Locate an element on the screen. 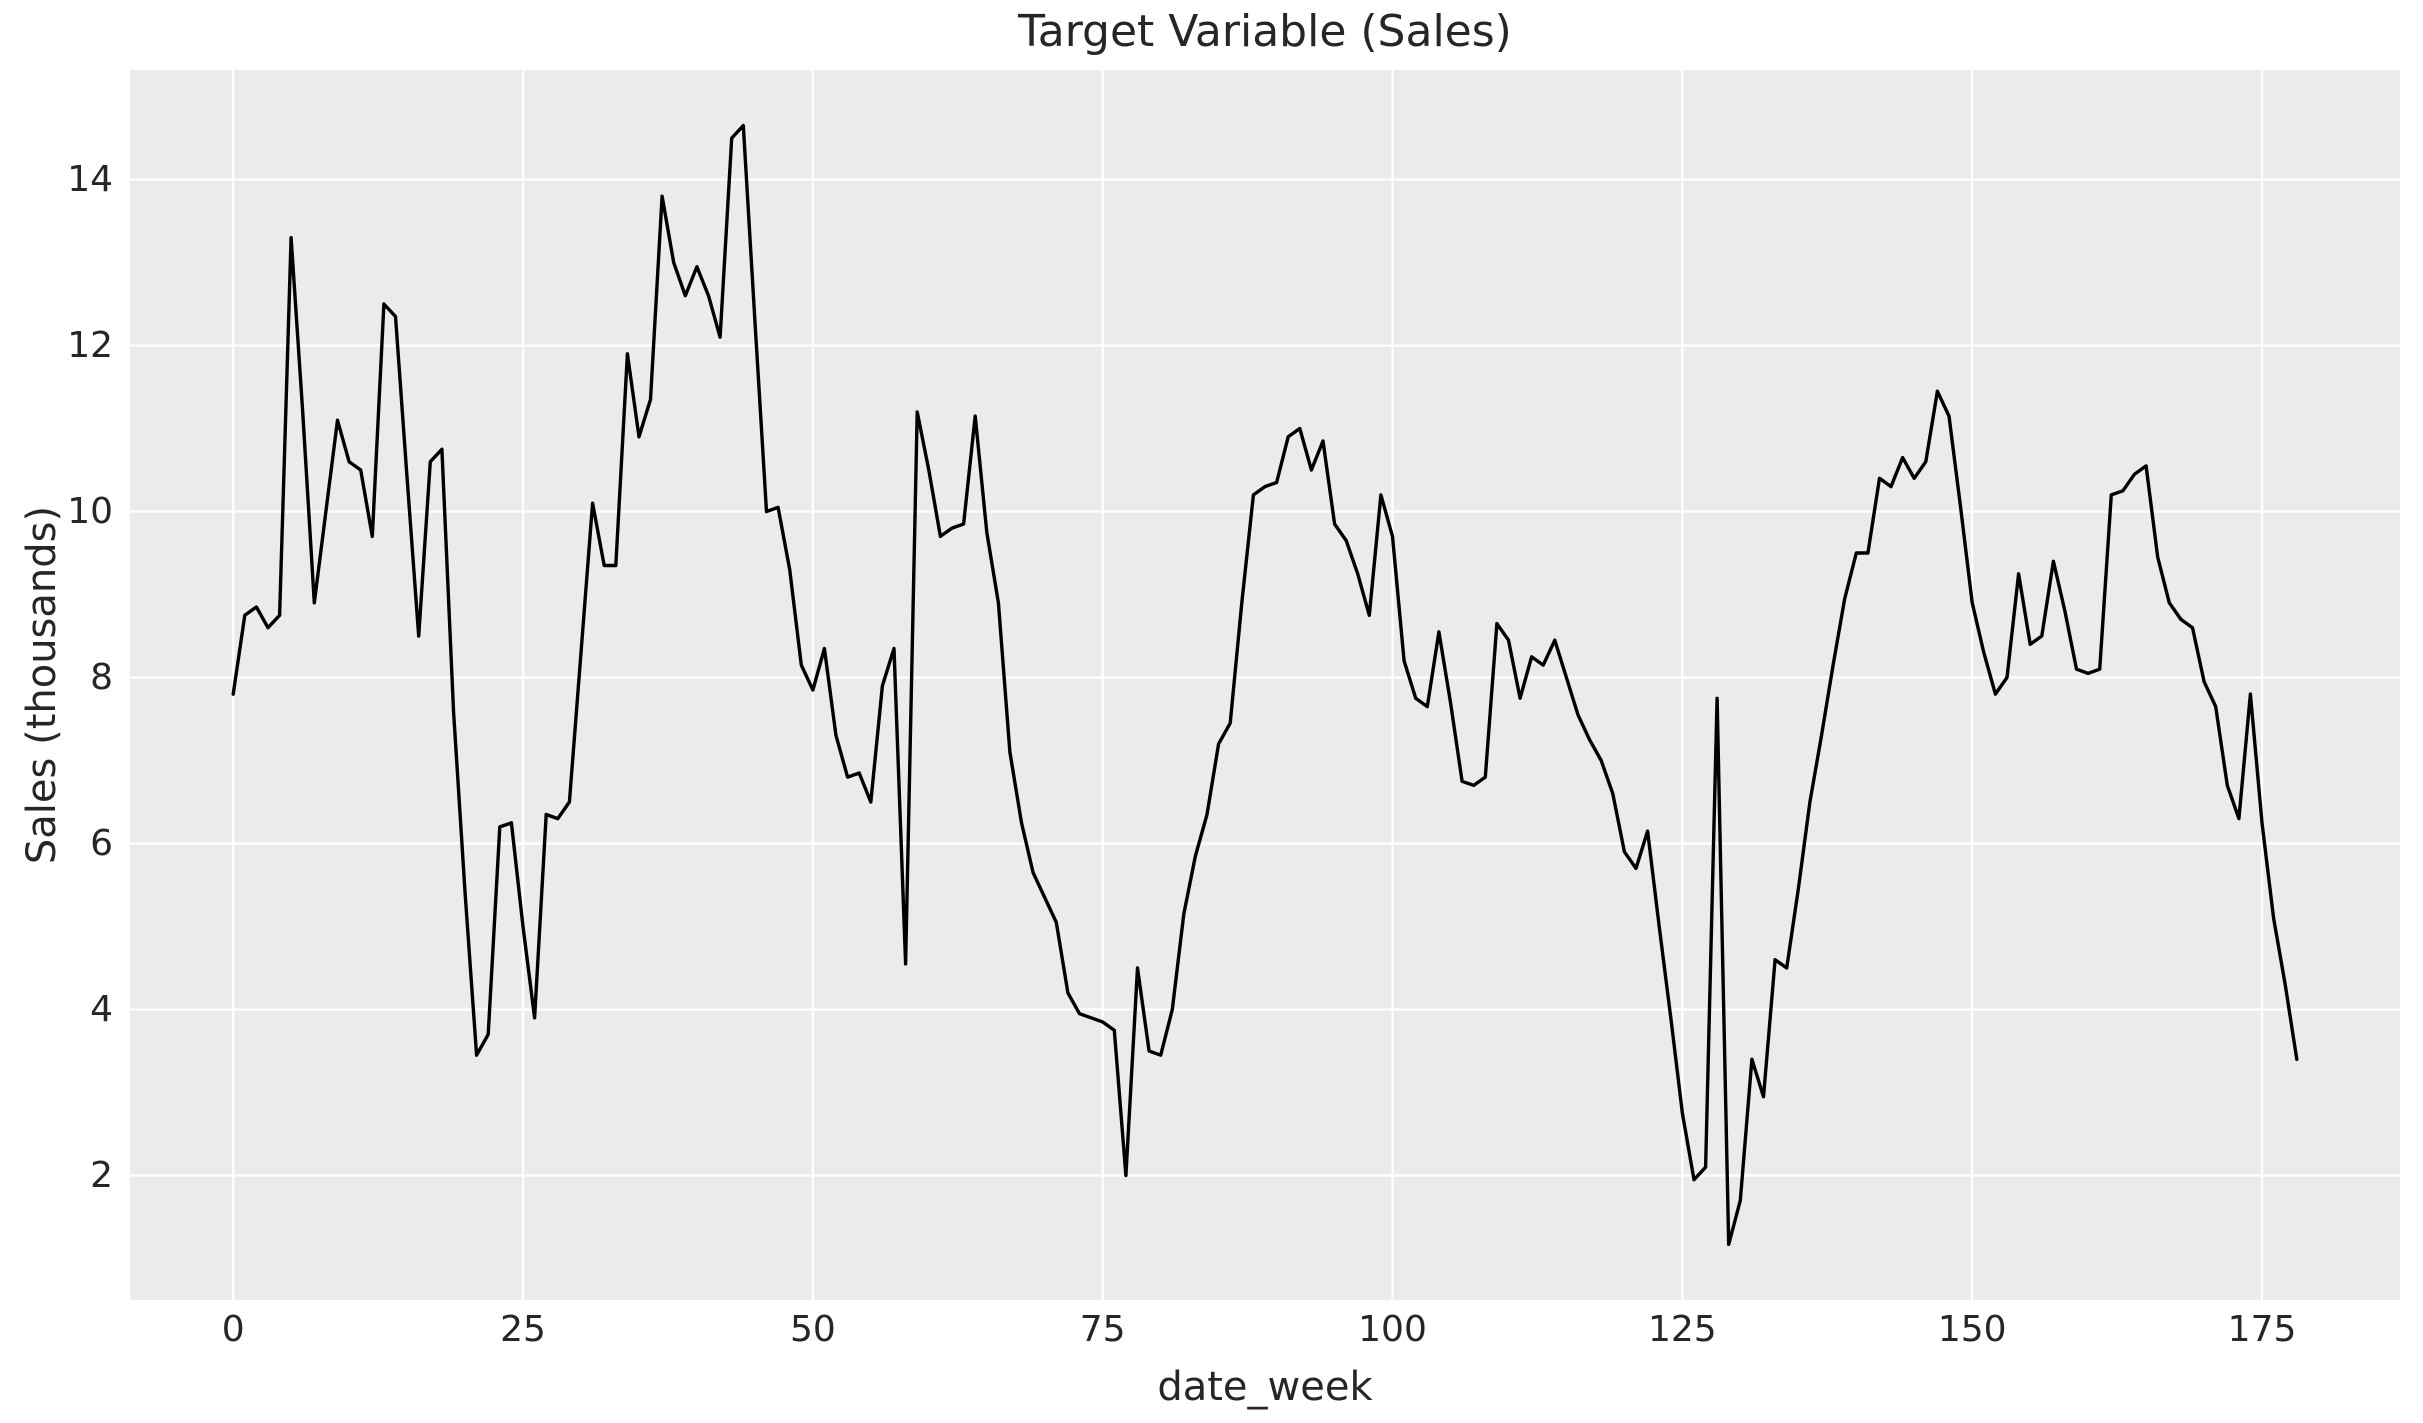  x-tick-label-75: 75 is located at coordinates (1102, 1329).